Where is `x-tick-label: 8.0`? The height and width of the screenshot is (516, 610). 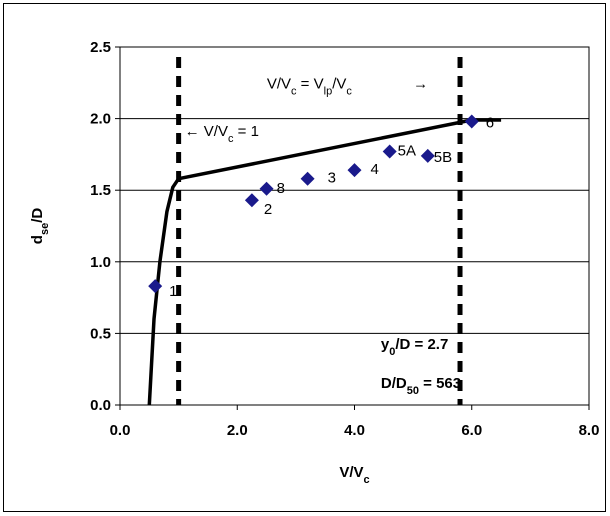
x-tick-label: 8.0 is located at coordinates (589, 430).